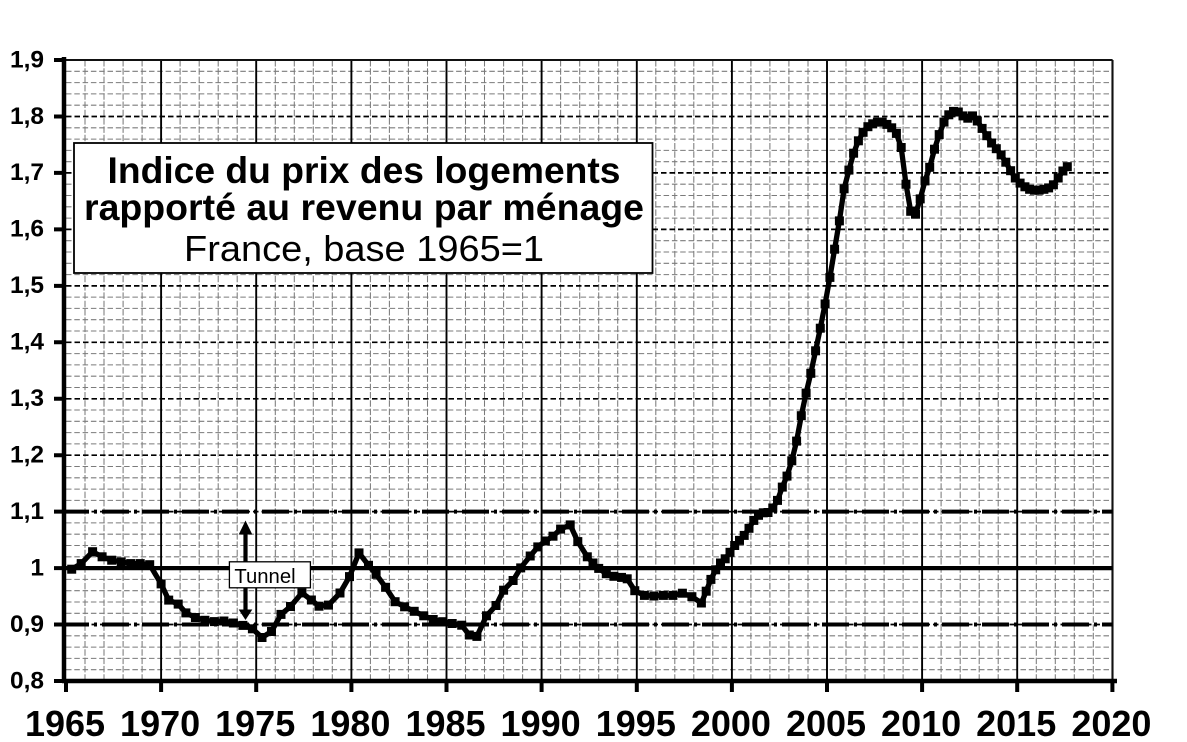 Image resolution: width=1187 pixels, height=742 pixels. Describe the element at coordinates (27, 511) in the screenshot. I see `svg-text: 1,1` at that location.